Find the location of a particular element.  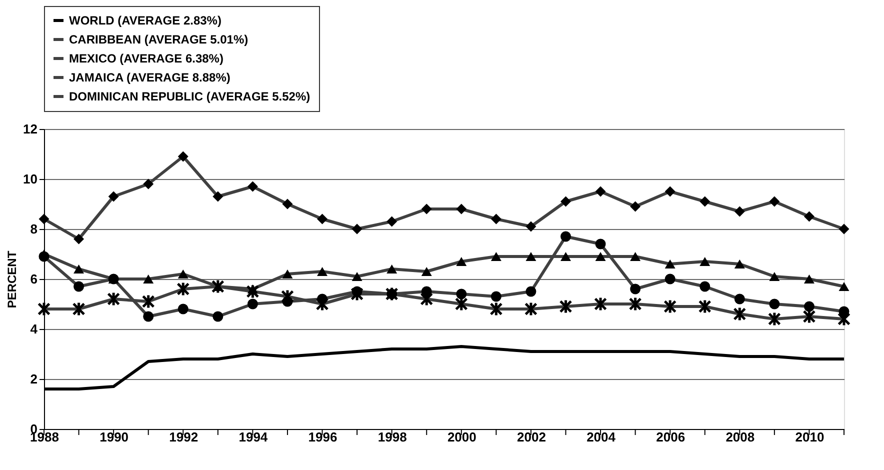

x-tick-label: 1992 is located at coordinates (183, 437).